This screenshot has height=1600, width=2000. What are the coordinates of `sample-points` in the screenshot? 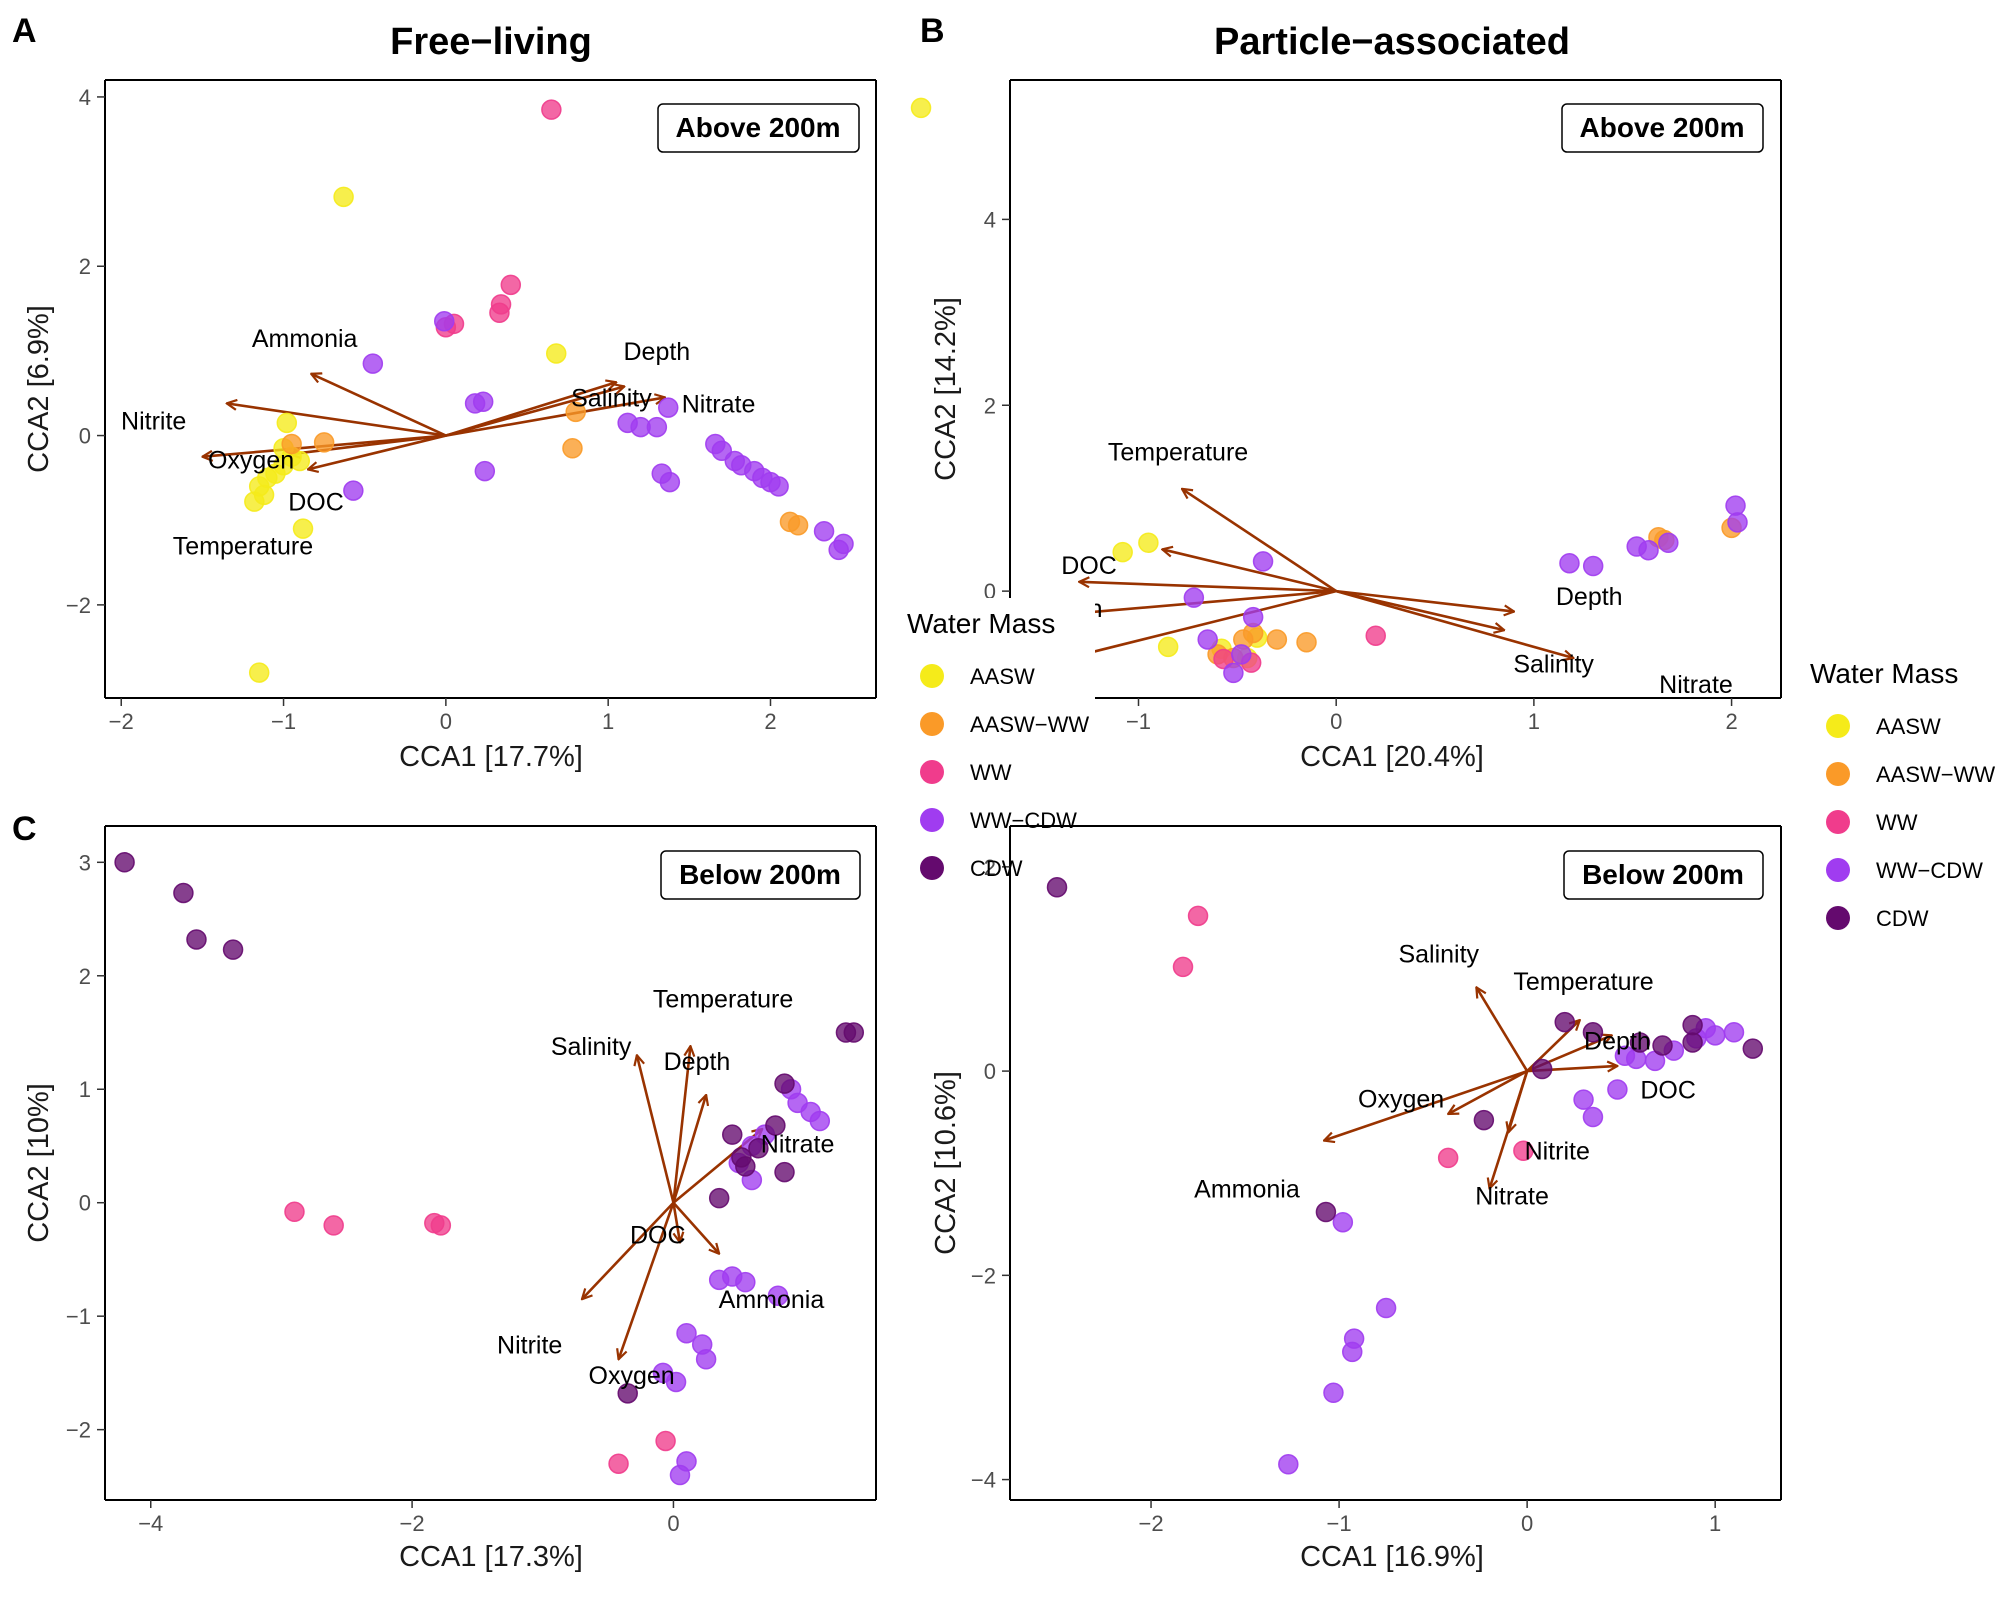 It's located at (1405, 1176).